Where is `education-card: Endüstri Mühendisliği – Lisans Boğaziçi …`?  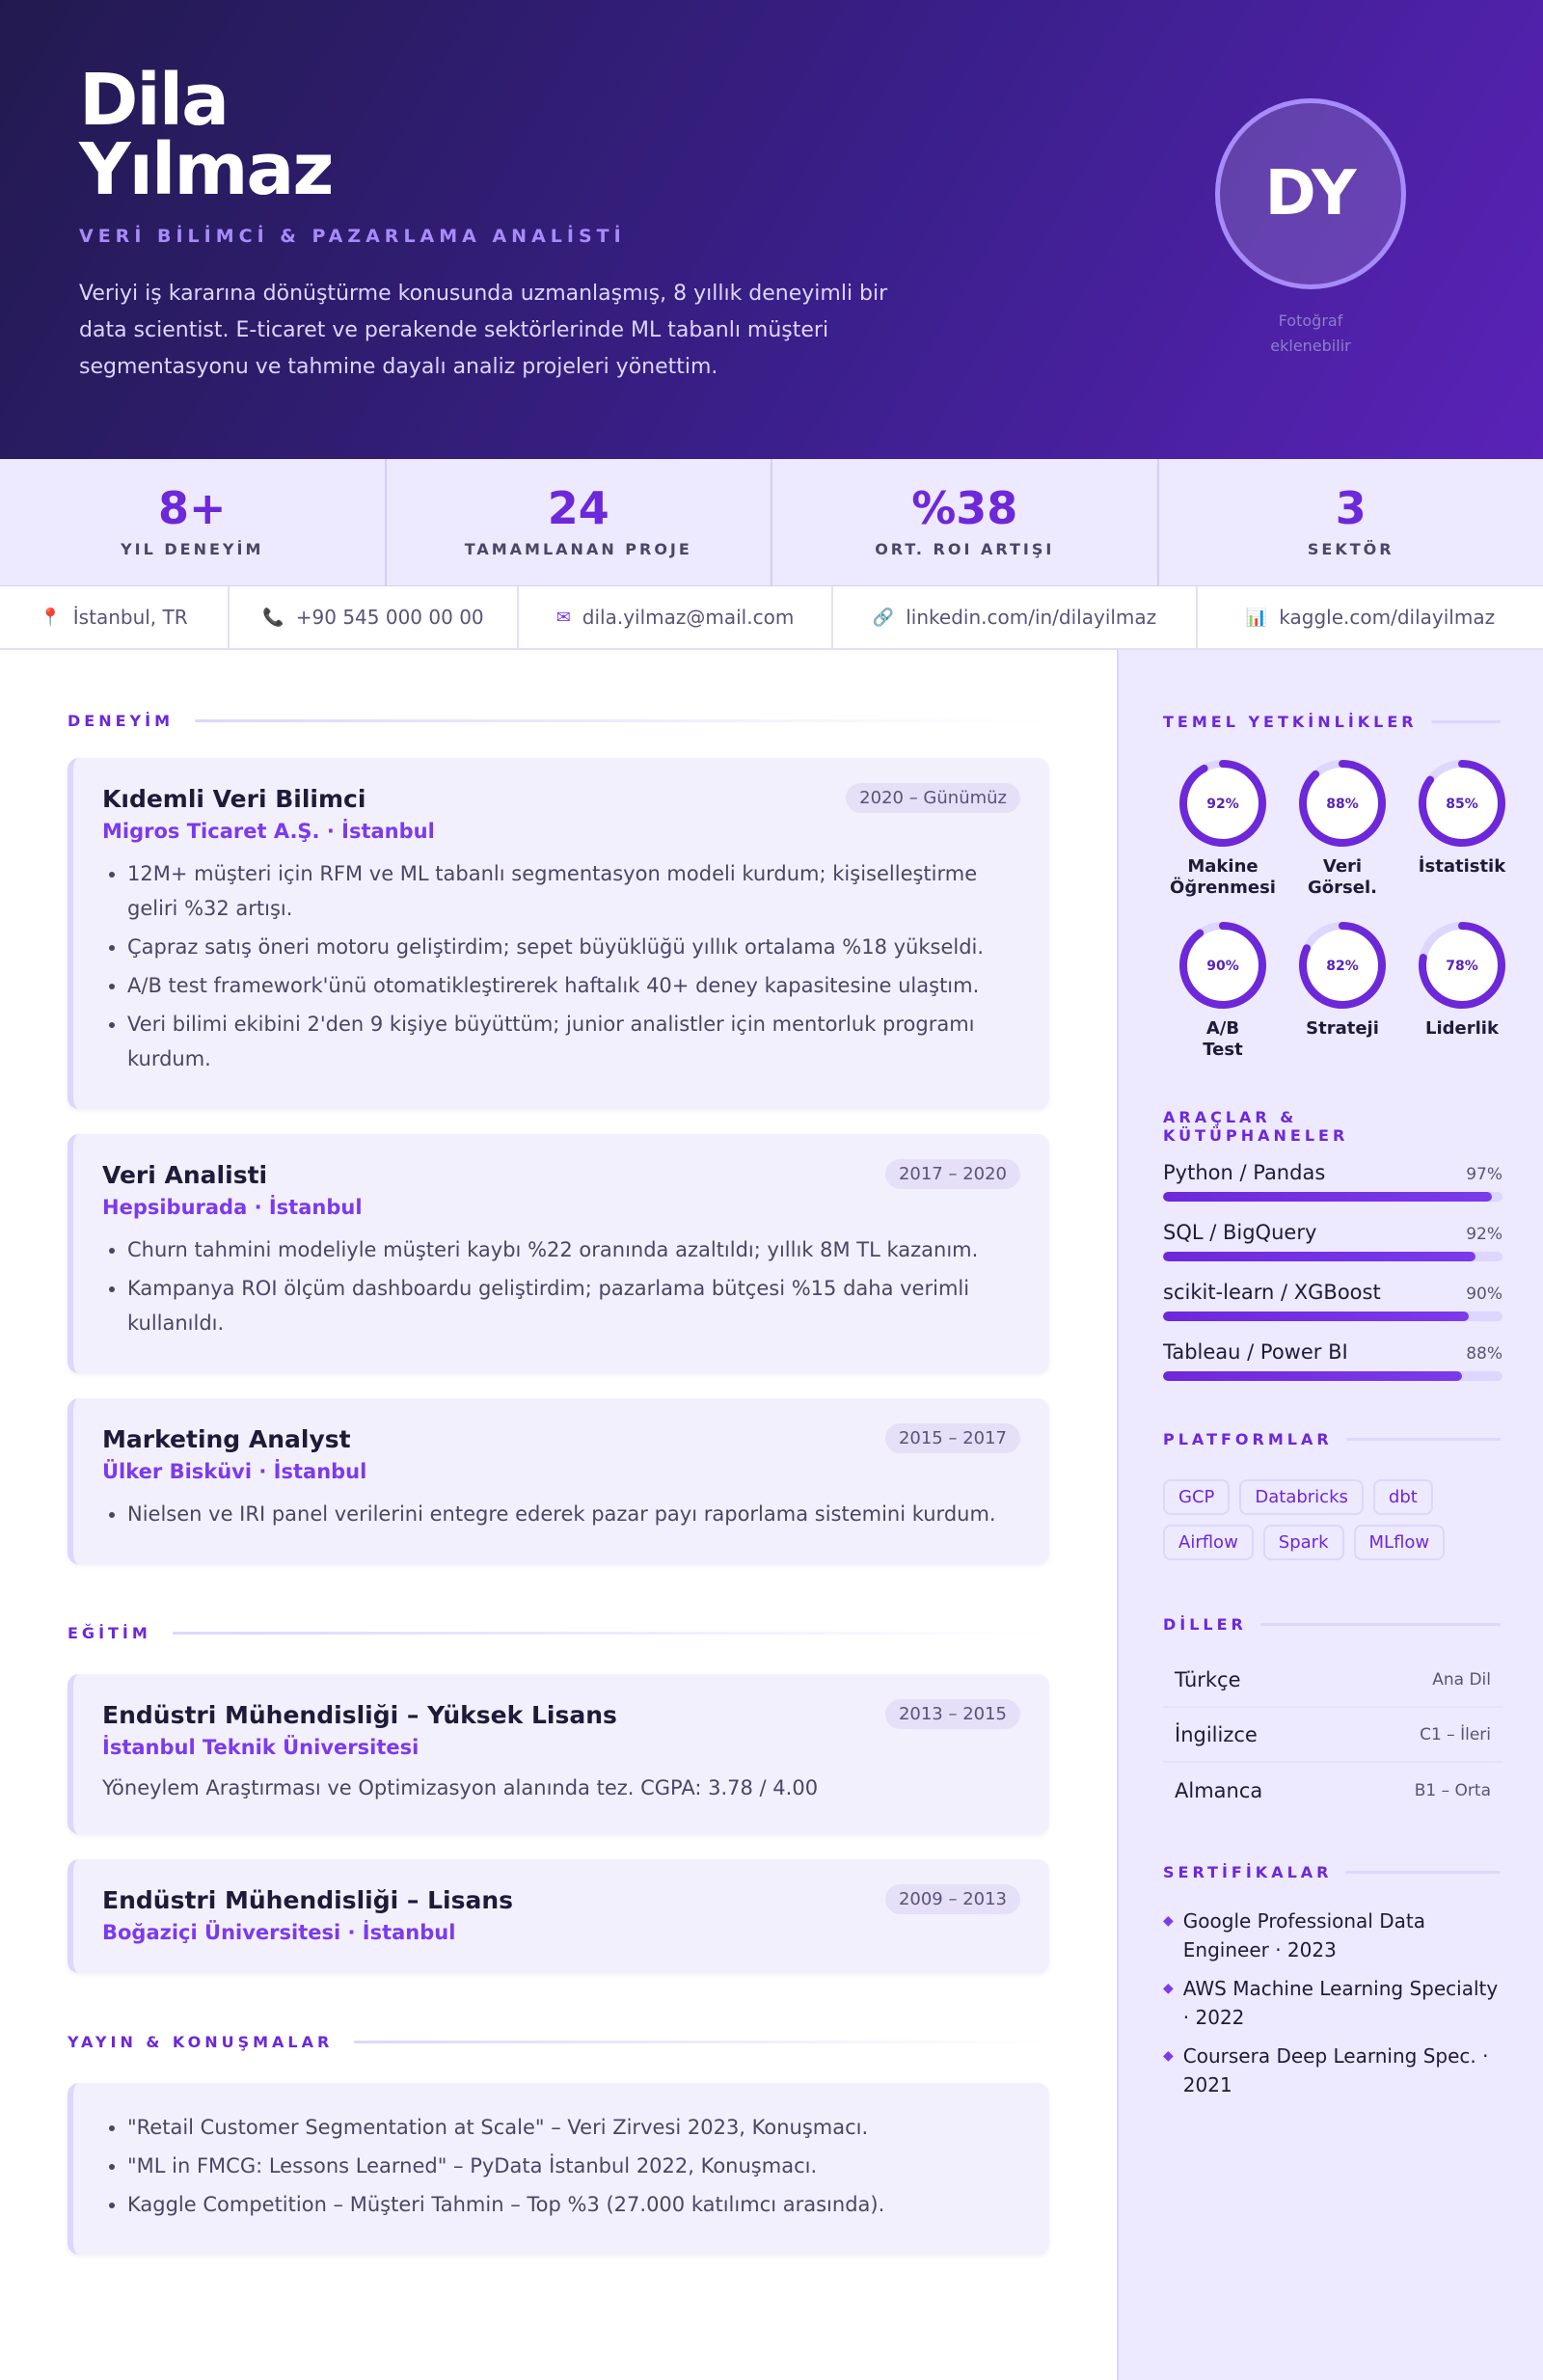
education-card: Endüstri Mühendisliği – Lisans Boğaziçi … is located at coordinates (558, 1916).